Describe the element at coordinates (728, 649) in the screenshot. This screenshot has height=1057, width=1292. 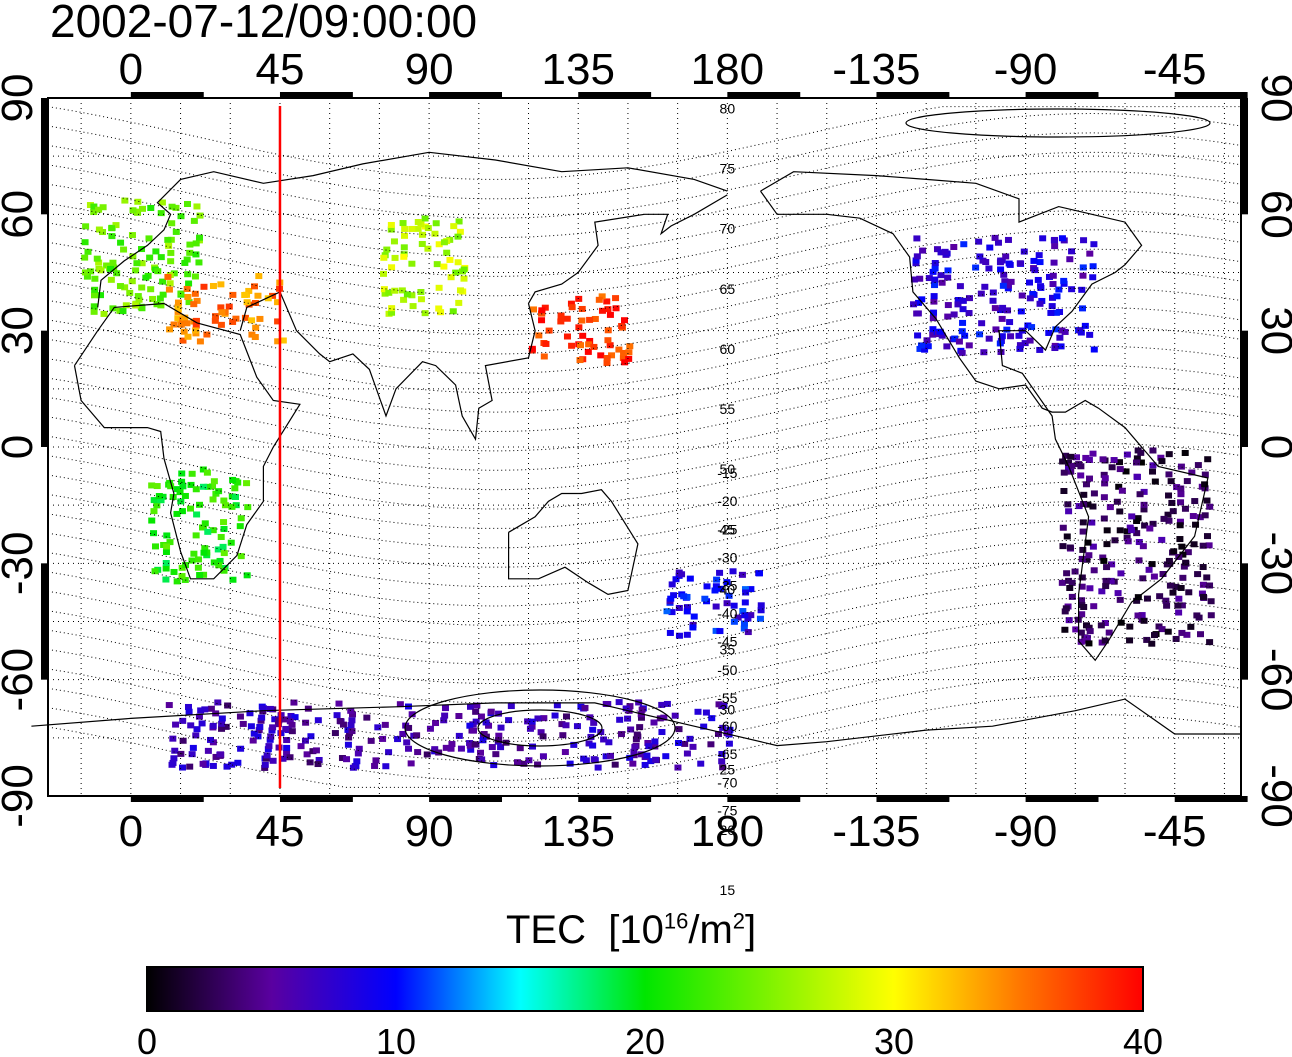
I see `contour-label: 35` at that location.